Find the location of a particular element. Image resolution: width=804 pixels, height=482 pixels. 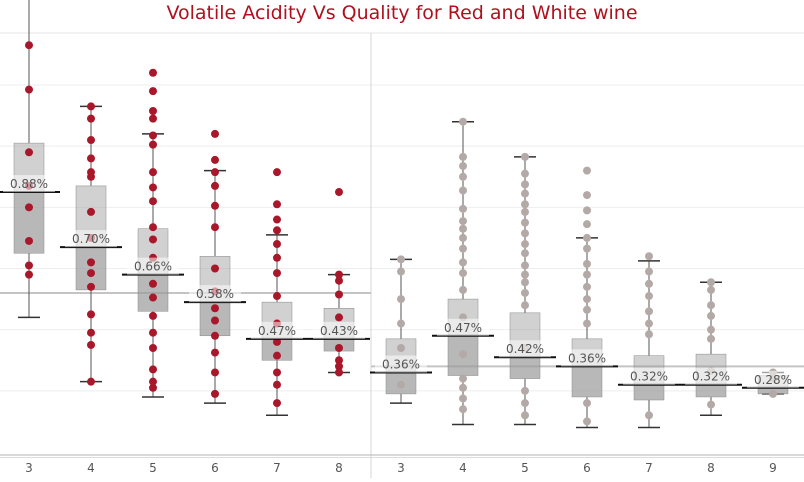

median-data-label: 0.42% is located at coordinates (525, 349).